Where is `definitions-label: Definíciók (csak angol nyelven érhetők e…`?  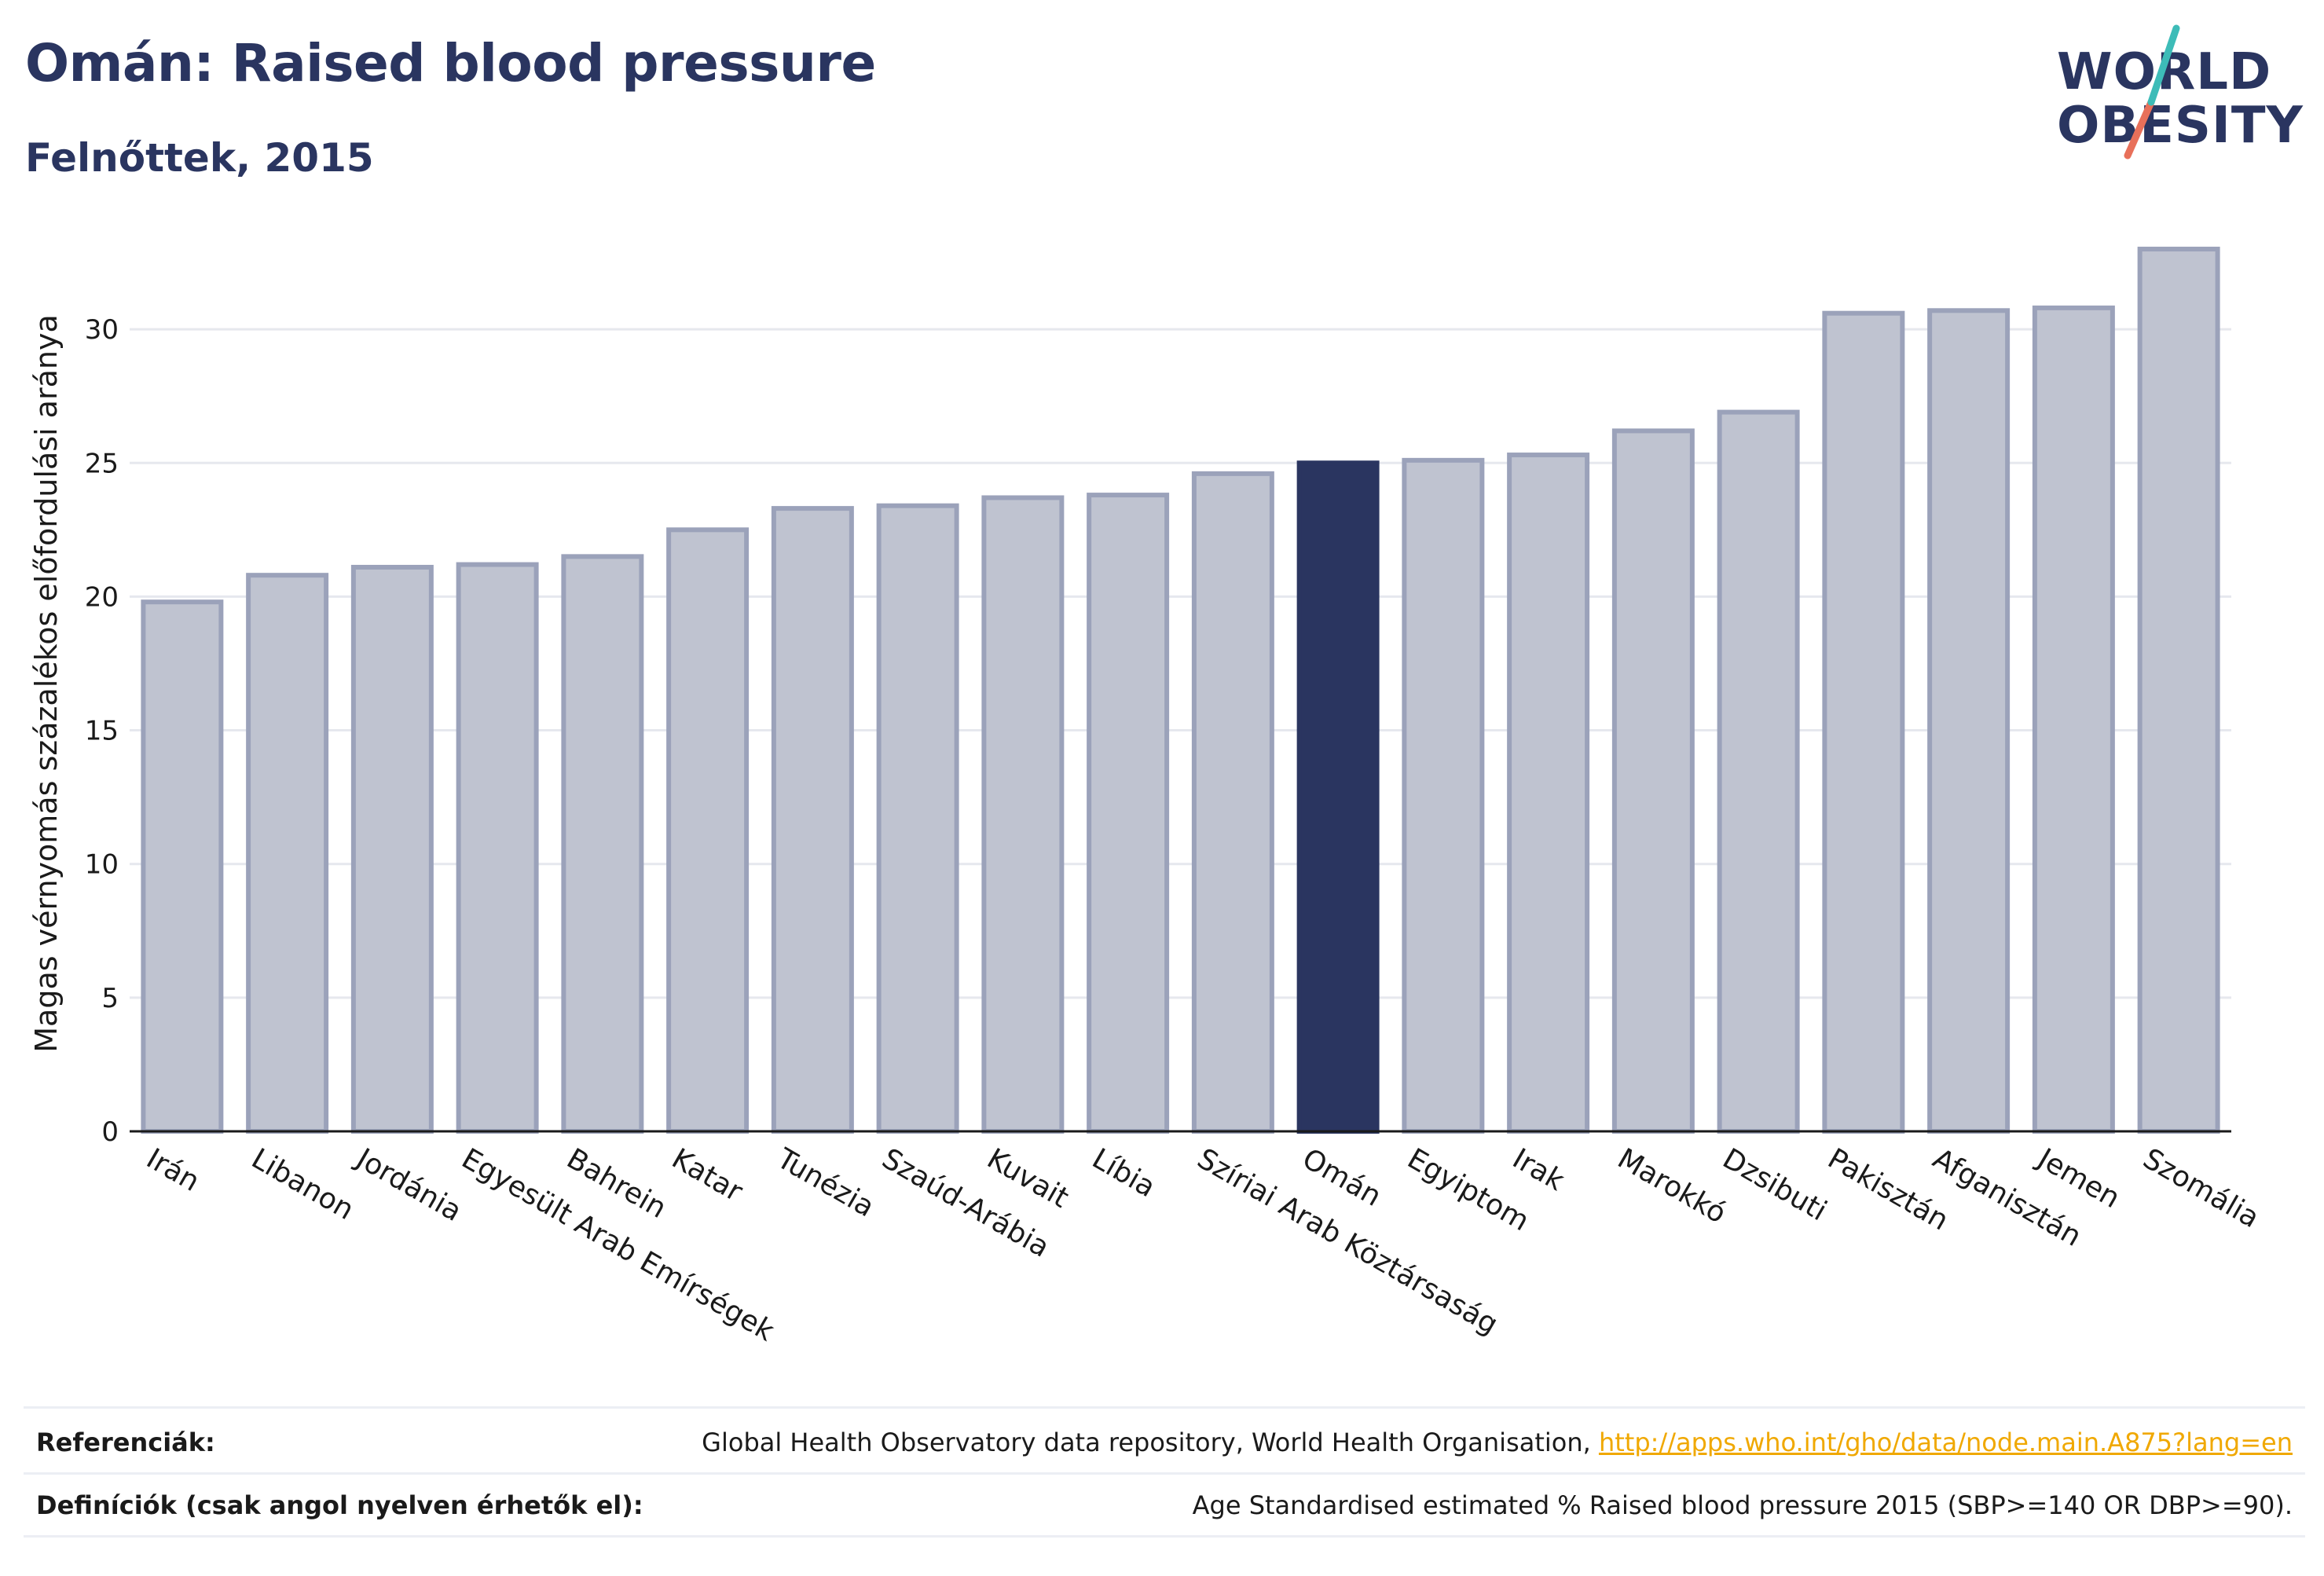
definitions-label: Definíciók (csak angol nyelven érhetők e… is located at coordinates (339, 1505).